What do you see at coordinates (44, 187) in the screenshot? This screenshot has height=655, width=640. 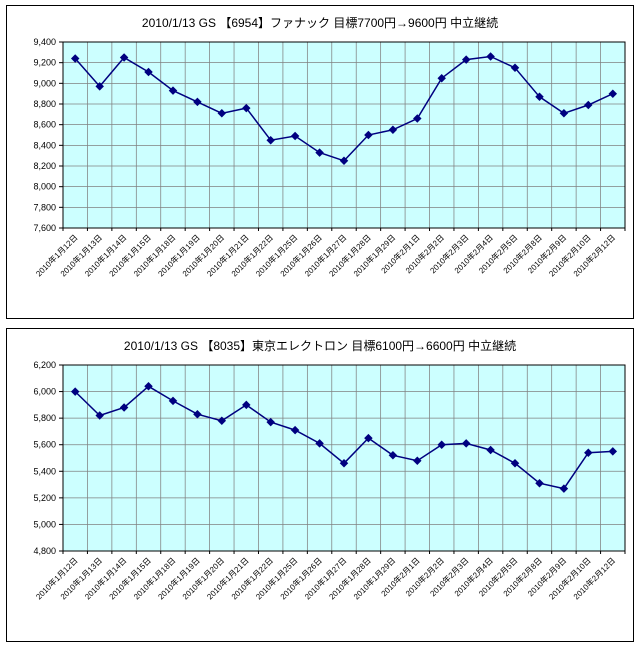 I see `y-tick-label: 8,000` at bounding box center [44, 187].